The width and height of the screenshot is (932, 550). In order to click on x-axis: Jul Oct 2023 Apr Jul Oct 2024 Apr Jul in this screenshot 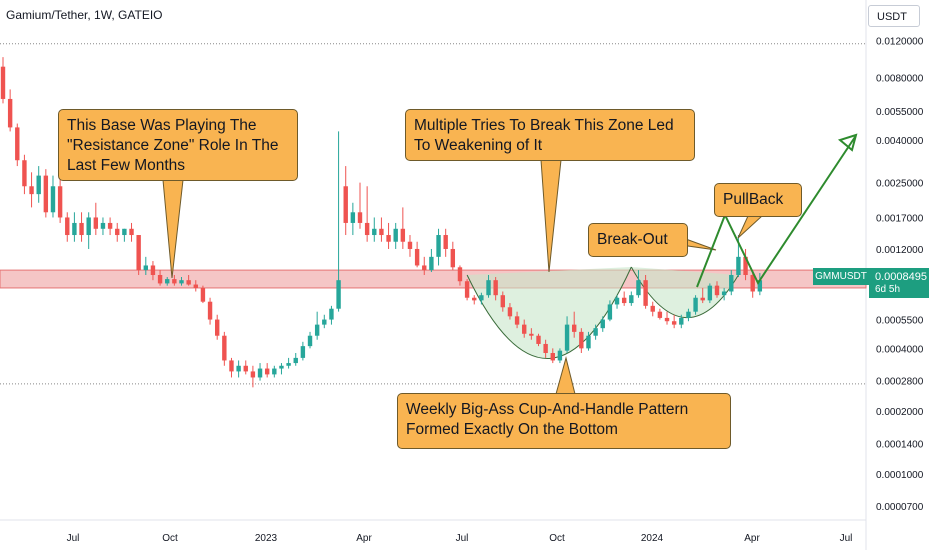, I will do `click(460, 538)`.